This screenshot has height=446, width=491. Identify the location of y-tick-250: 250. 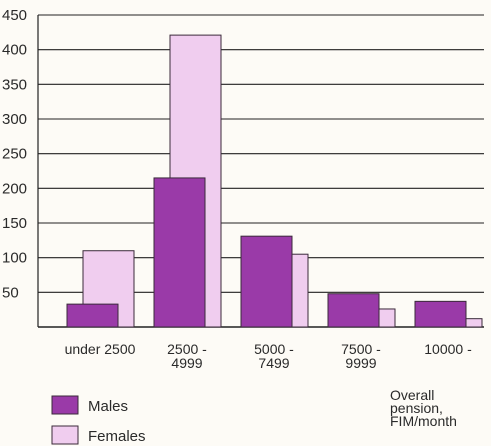
(14, 154).